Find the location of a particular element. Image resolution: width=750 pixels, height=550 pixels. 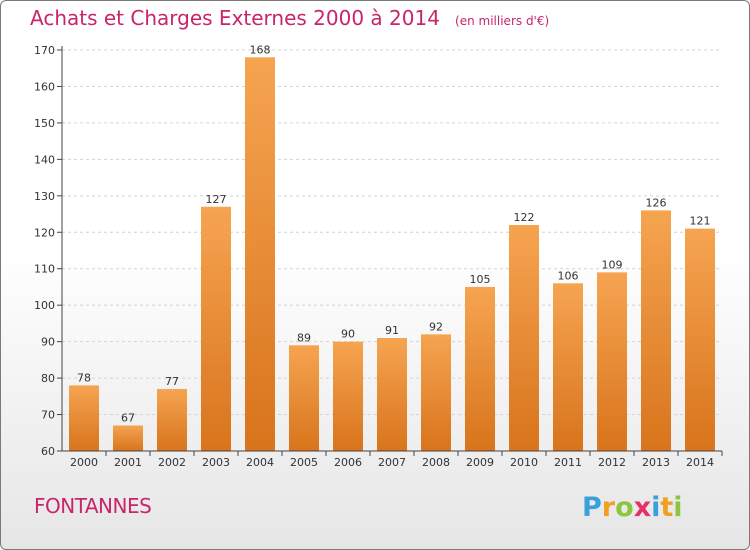

x-tick-label: 2011 is located at coordinates (568, 462).